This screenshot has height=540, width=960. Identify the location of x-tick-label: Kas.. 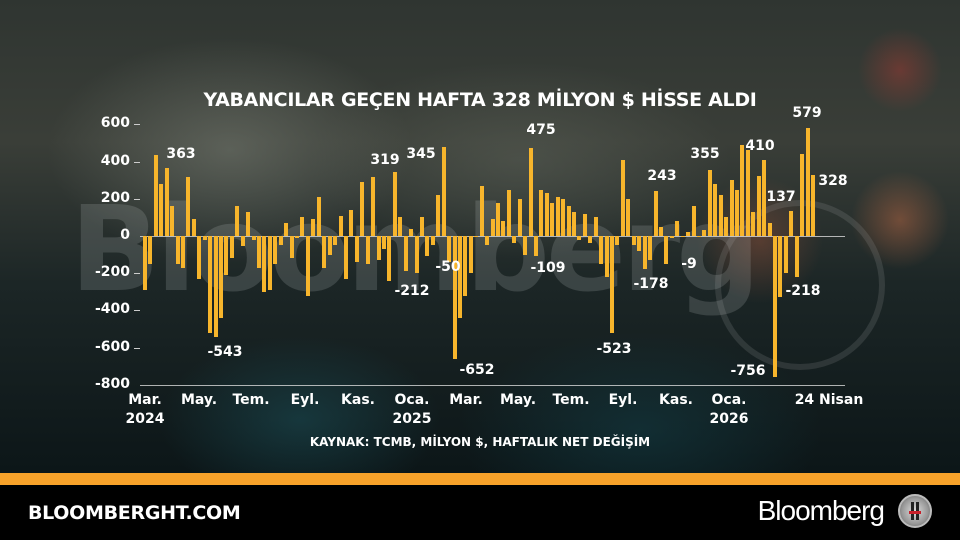
(676, 400).